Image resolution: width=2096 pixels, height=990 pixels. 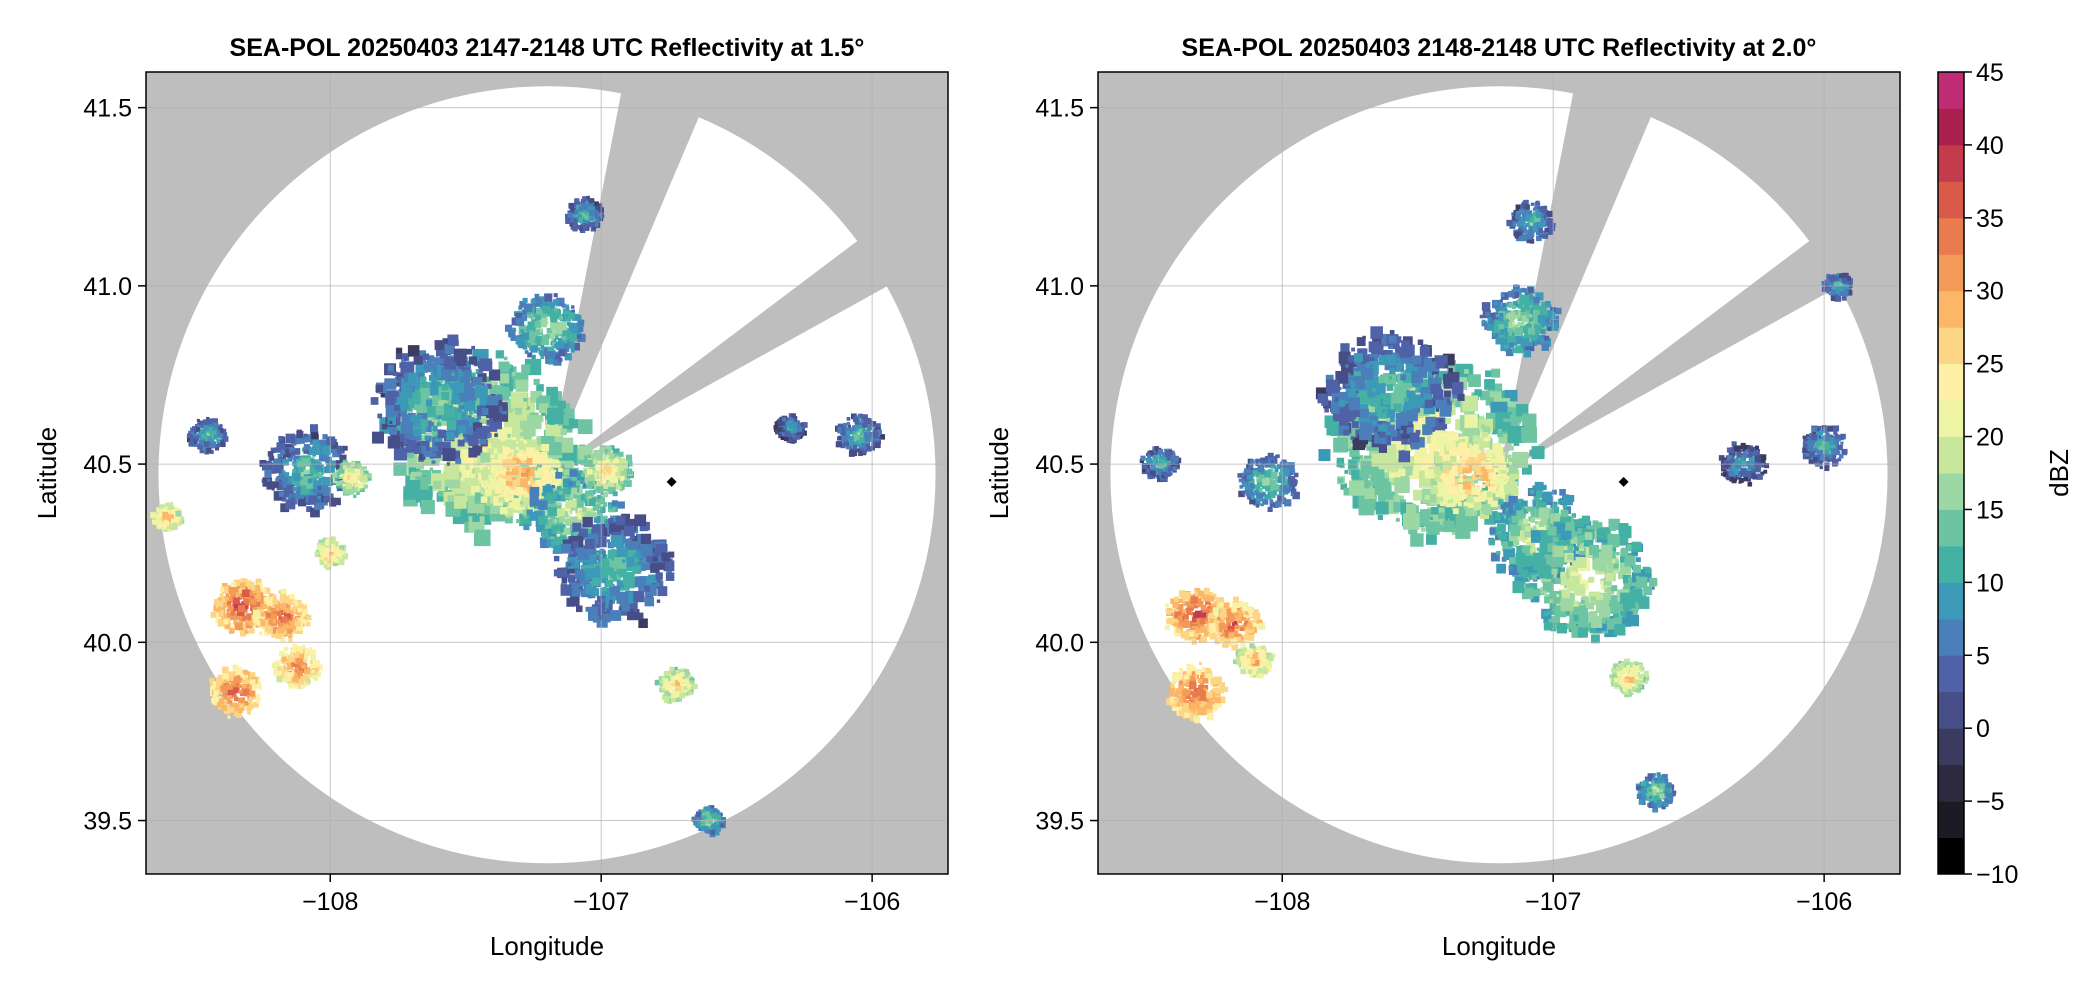 I want to click on left-radar-marker-layer, so click(x=671, y=481).